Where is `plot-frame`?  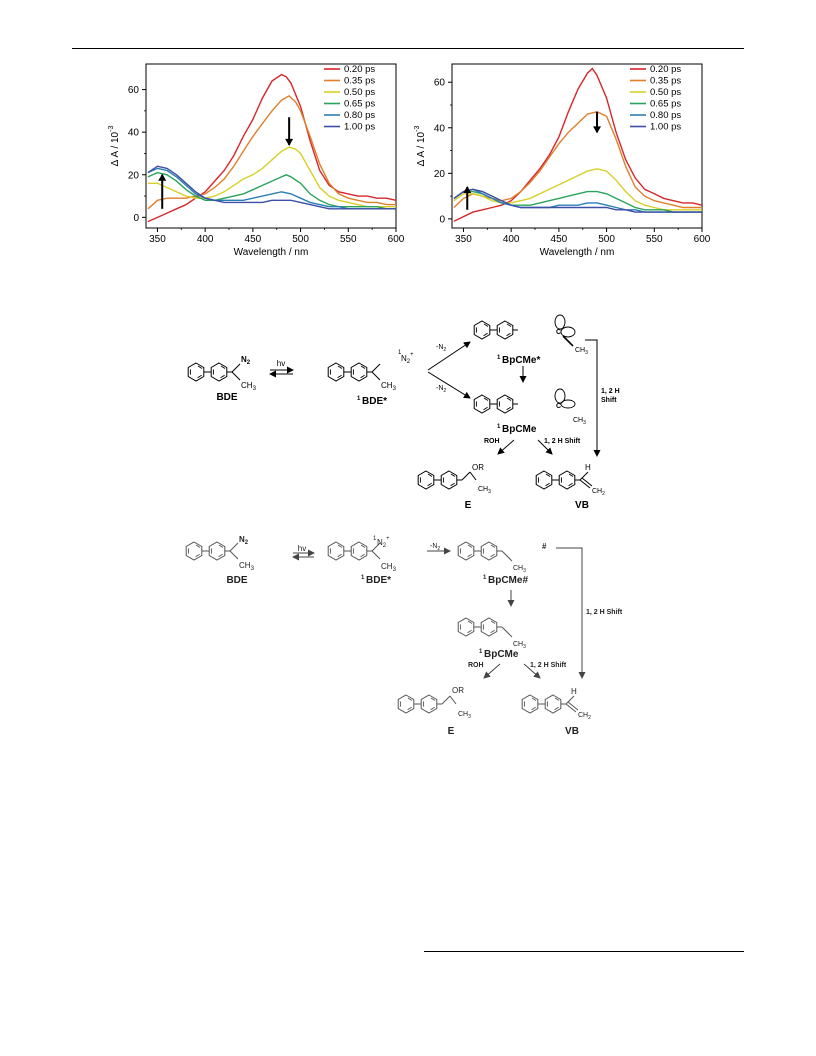
plot-frame is located at coordinates (271, 146).